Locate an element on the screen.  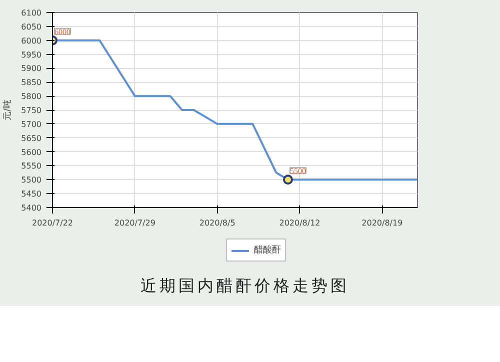
y-tick-label: 5950 is located at coordinates (31, 55).